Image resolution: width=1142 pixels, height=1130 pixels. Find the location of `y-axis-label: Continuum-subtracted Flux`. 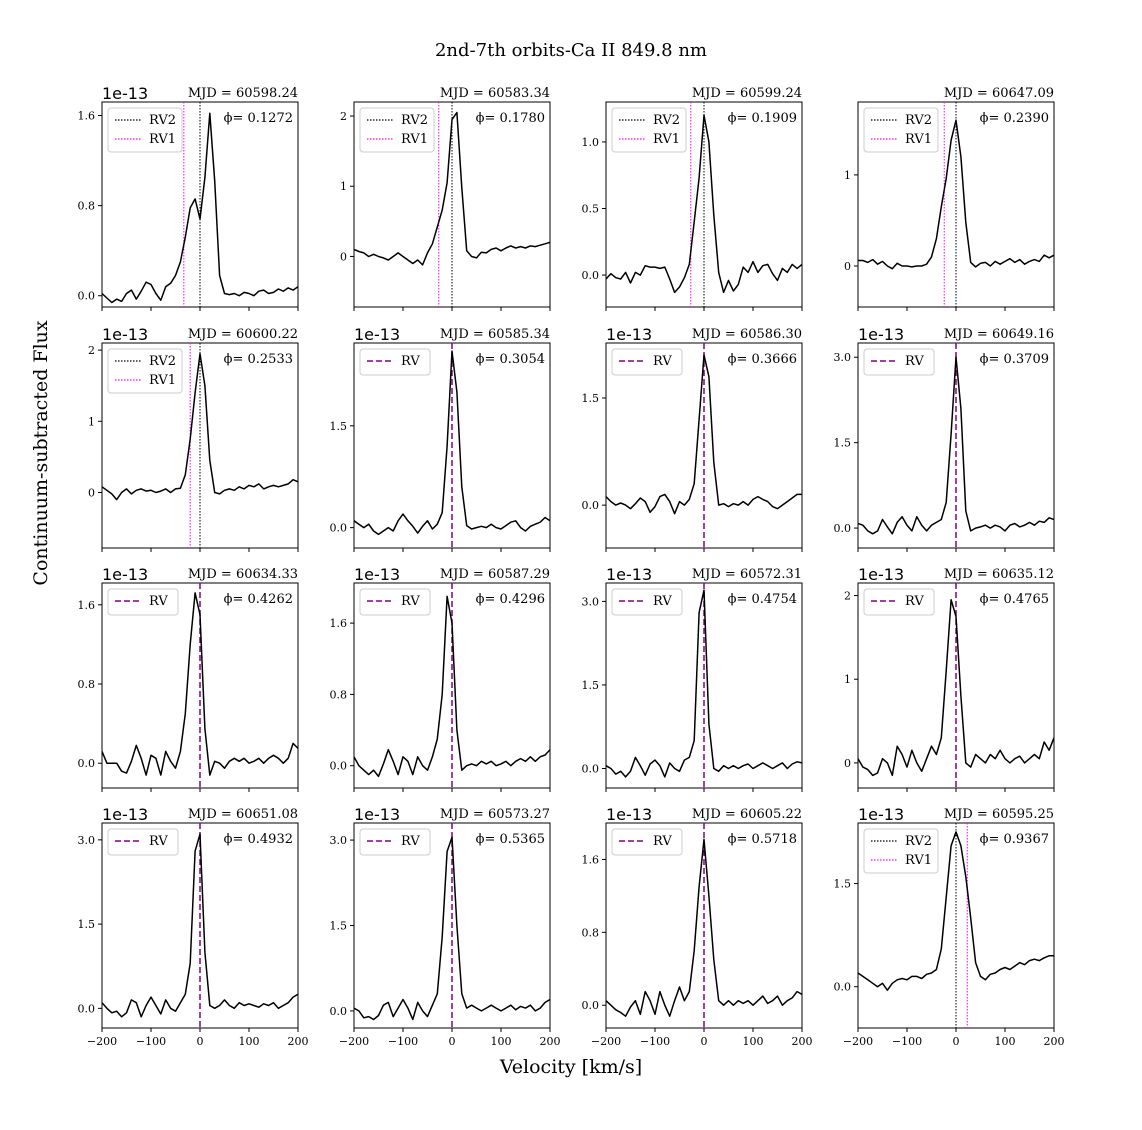

y-axis-label: Continuum-subtracted Flux is located at coordinates (41, 452).